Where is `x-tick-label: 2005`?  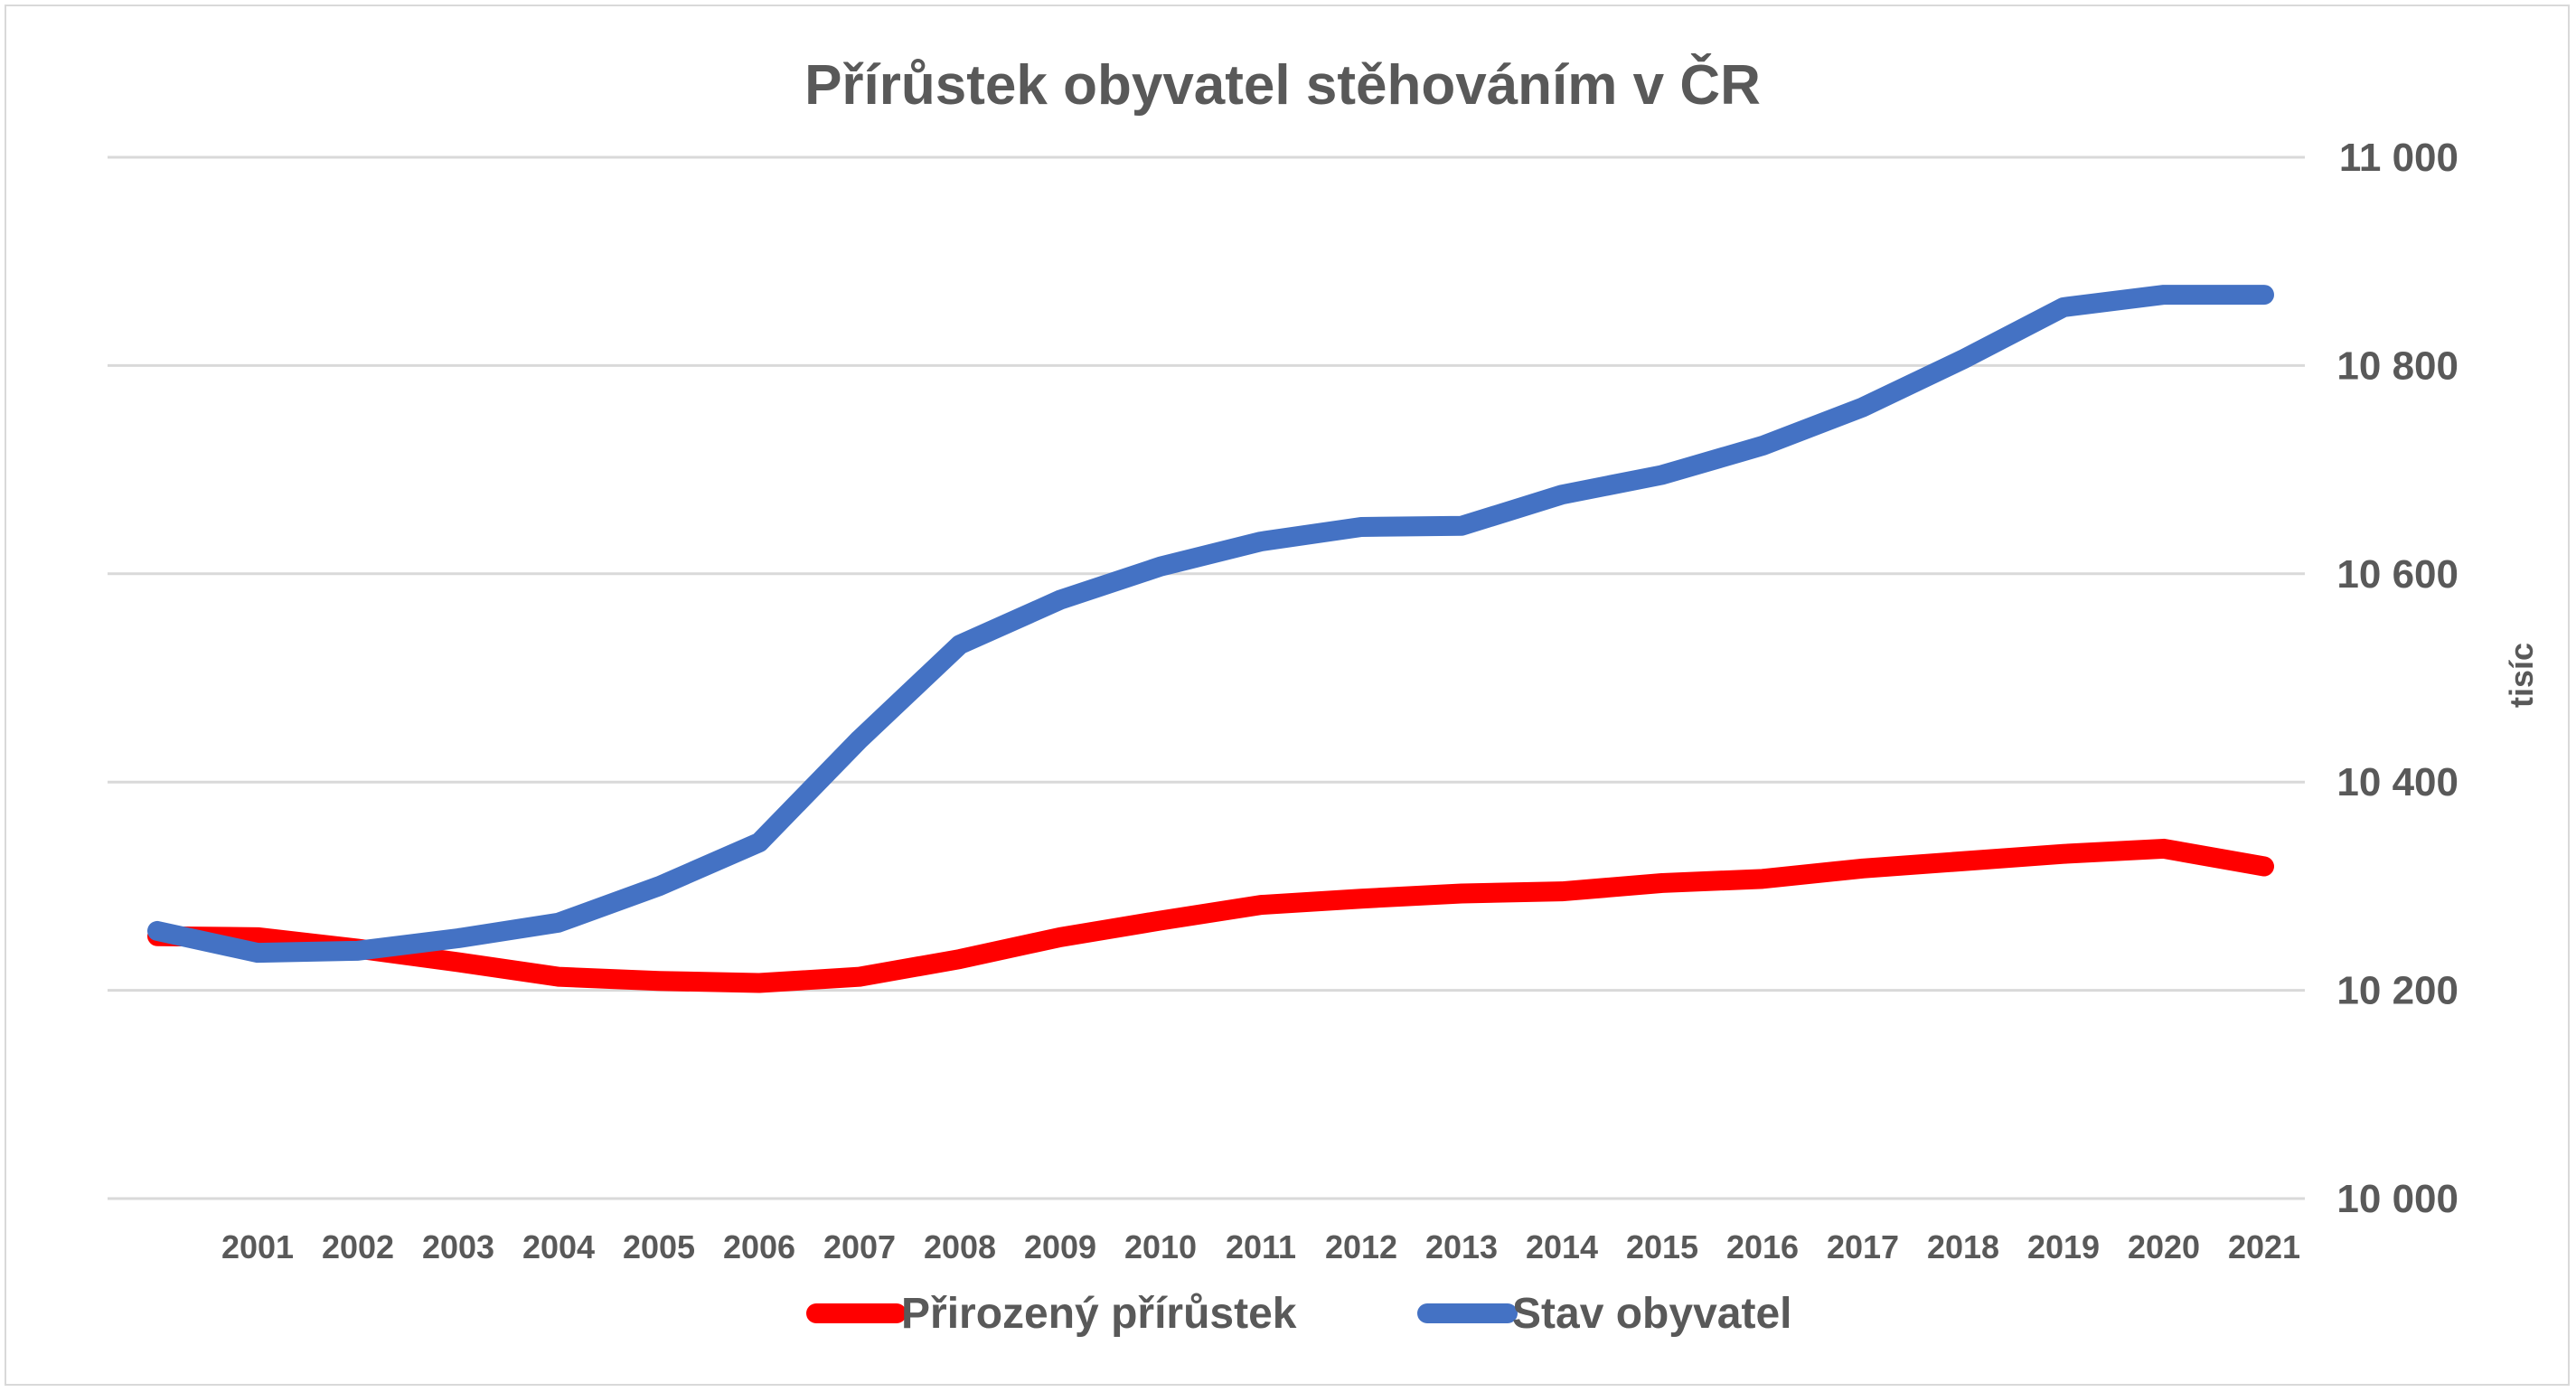
x-tick-label: 2005 is located at coordinates (659, 1246).